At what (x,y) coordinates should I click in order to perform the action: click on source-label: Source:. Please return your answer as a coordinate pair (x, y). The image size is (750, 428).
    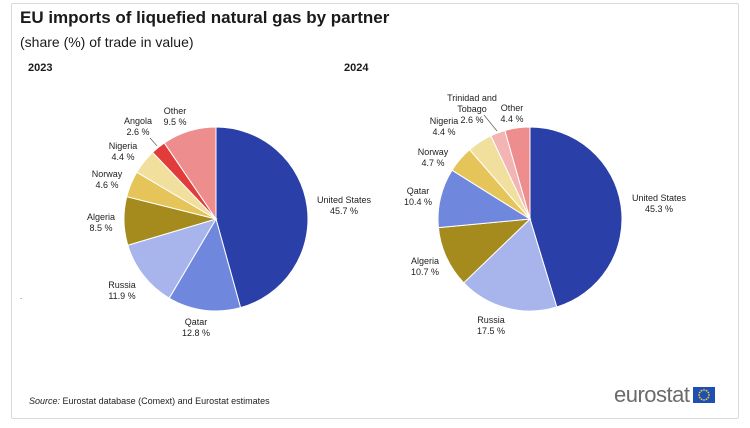
    Looking at the image, I should click on (45, 401).